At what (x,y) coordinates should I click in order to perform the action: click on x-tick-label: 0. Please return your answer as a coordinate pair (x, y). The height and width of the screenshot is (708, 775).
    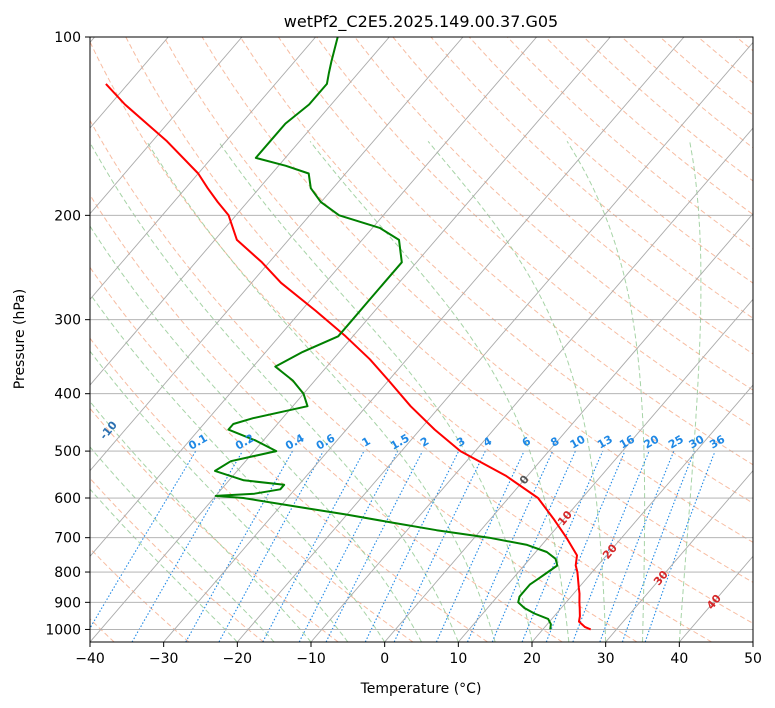
    Looking at the image, I should click on (384, 659).